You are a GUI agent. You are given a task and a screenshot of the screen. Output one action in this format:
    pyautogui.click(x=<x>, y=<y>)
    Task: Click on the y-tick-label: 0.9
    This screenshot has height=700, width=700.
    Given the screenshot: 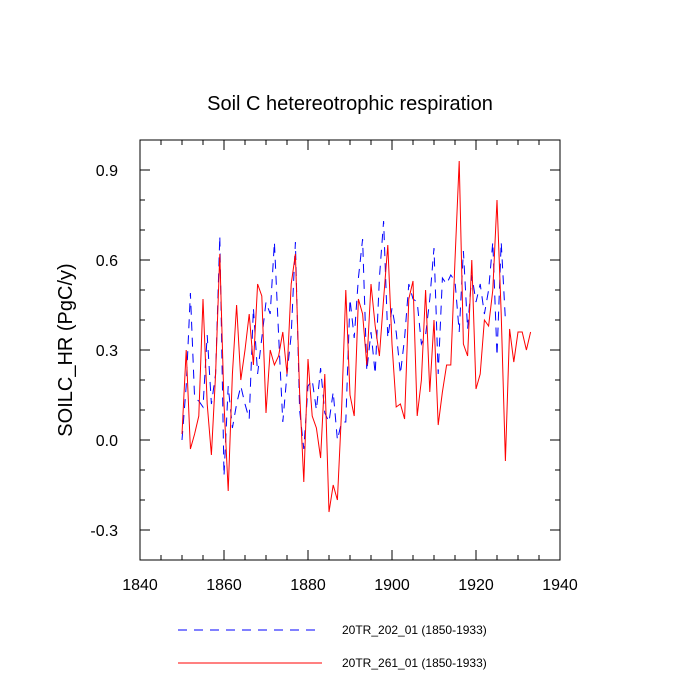 What is the action you would take?
    pyautogui.click(x=107, y=171)
    